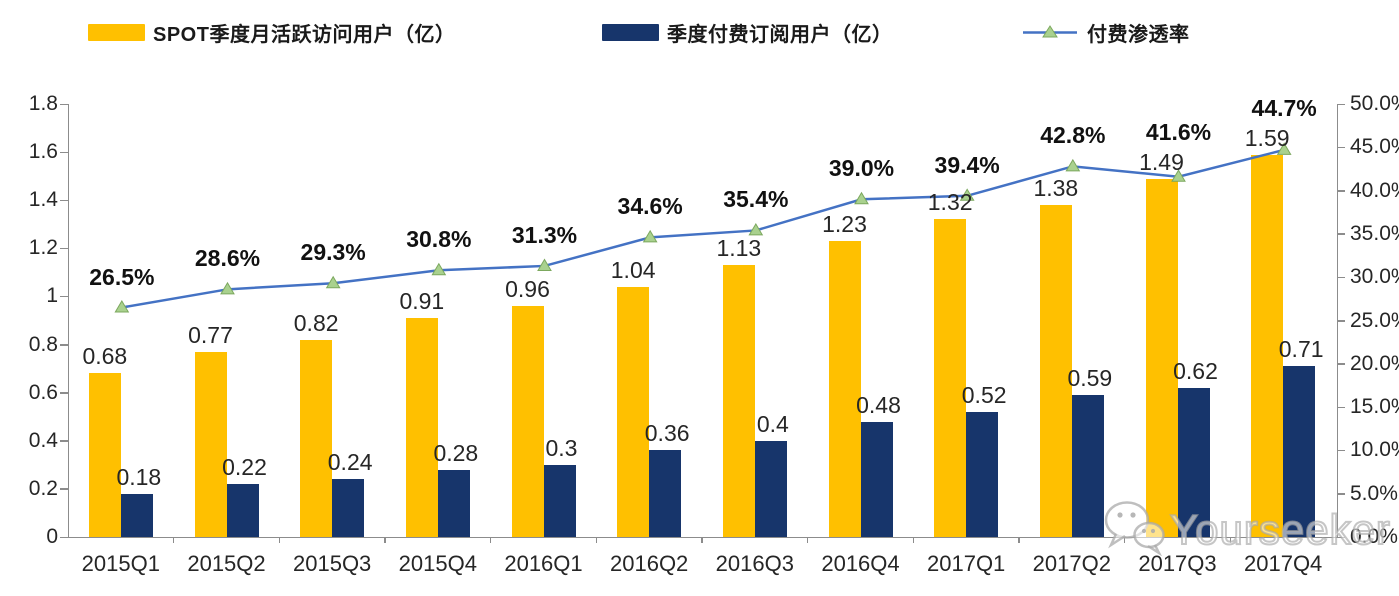 The height and width of the screenshot is (596, 1399). What do you see at coordinates (1138, 34) in the screenshot?
I see `legend-label-penetration: 付费渗透率` at bounding box center [1138, 34].